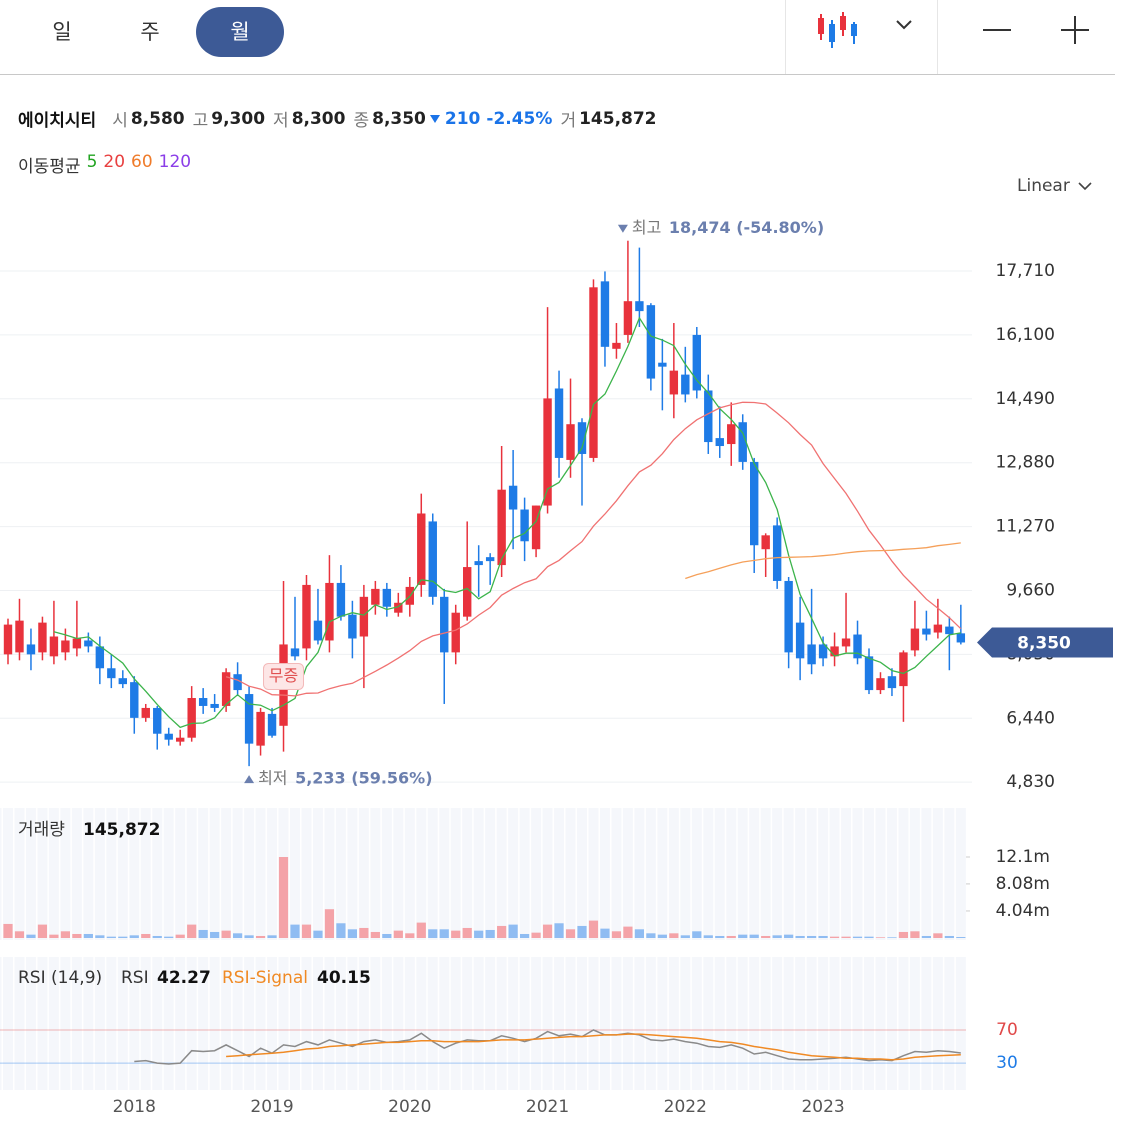  Describe the element at coordinates (547, 1107) in the screenshot. I see `x-tick-label: 2021` at that location.